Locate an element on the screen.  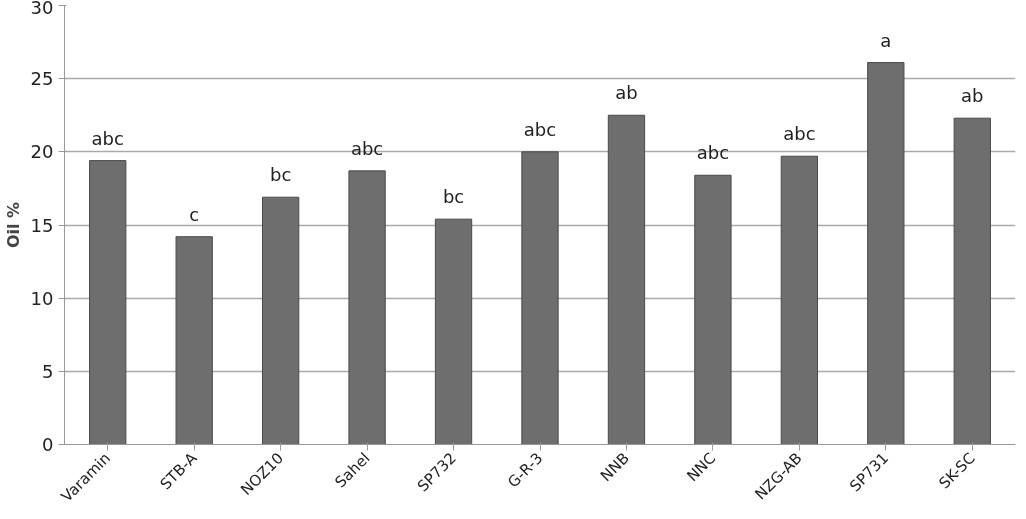
y-tick-label: 25 is located at coordinates (42, 79).